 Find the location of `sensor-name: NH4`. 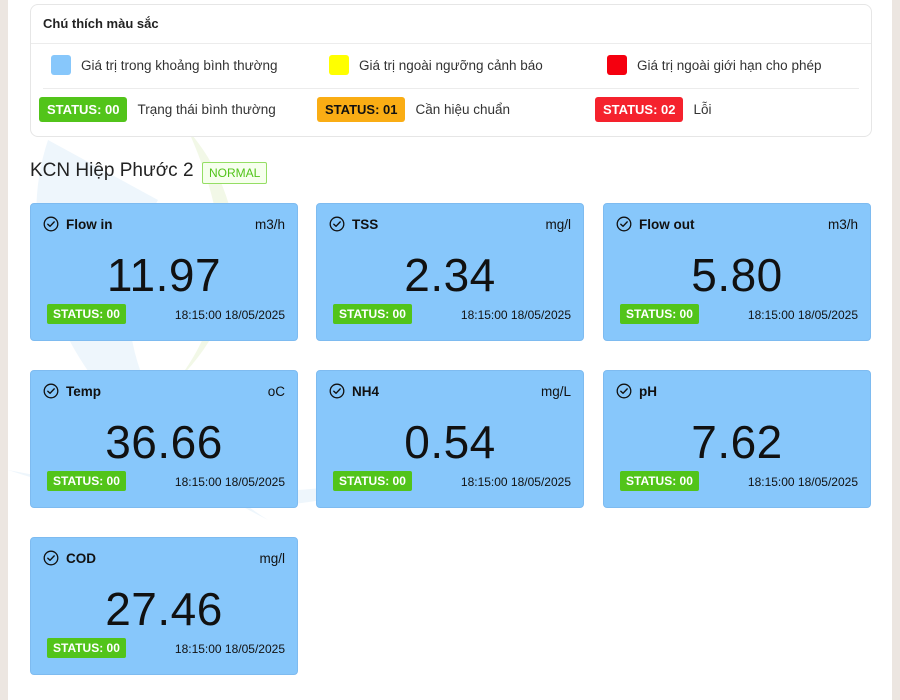

sensor-name: NH4 is located at coordinates (366, 391).